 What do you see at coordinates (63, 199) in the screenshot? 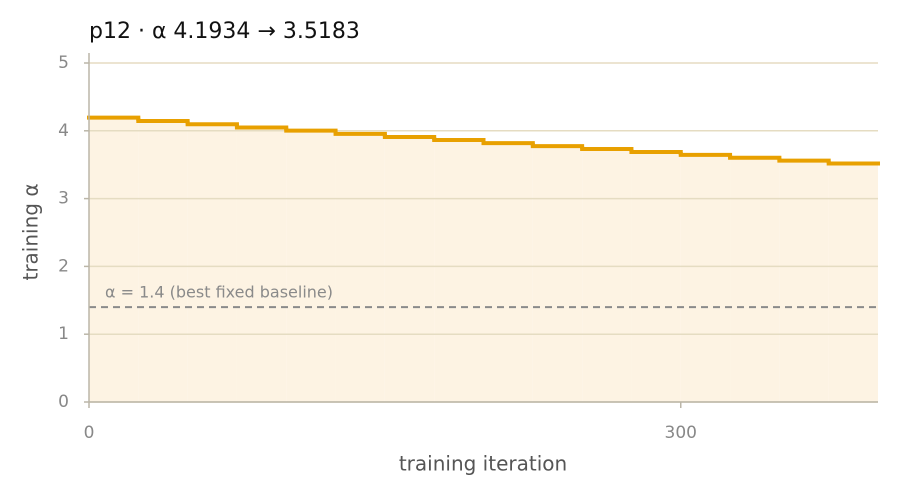
I see `y-tick-label: 3` at bounding box center [63, 199].